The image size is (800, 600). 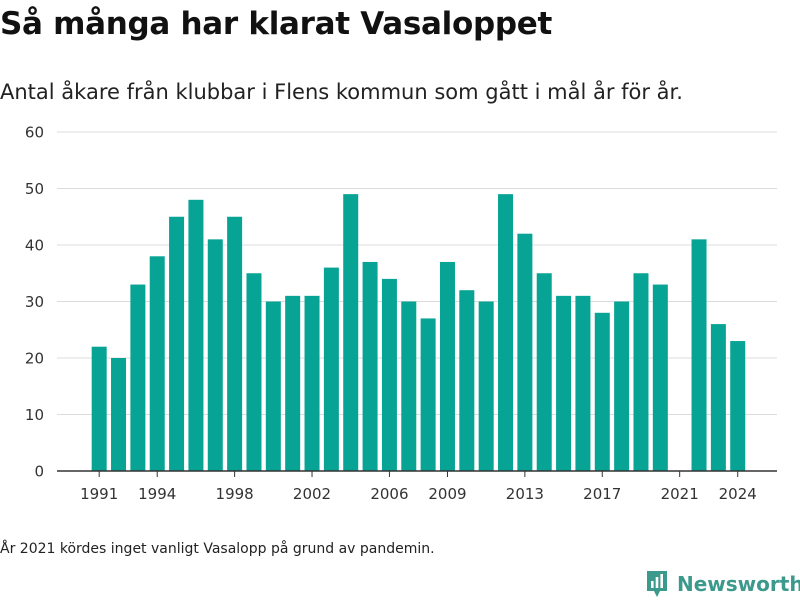 I want to click on bar-1996, so click(x=196, y=335).